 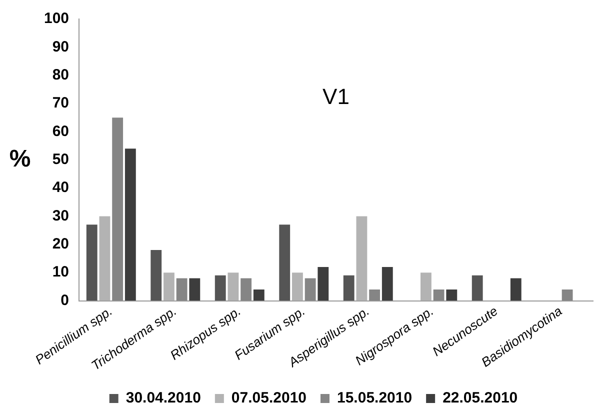 I want to click on legend-label: 15.05.2010, so click(x=374, y=398).